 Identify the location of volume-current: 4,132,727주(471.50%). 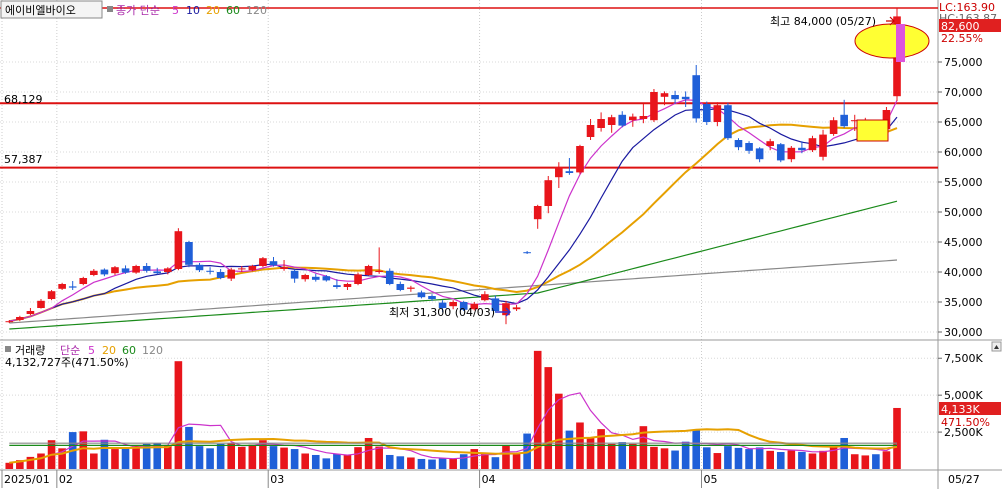
(67, 362).